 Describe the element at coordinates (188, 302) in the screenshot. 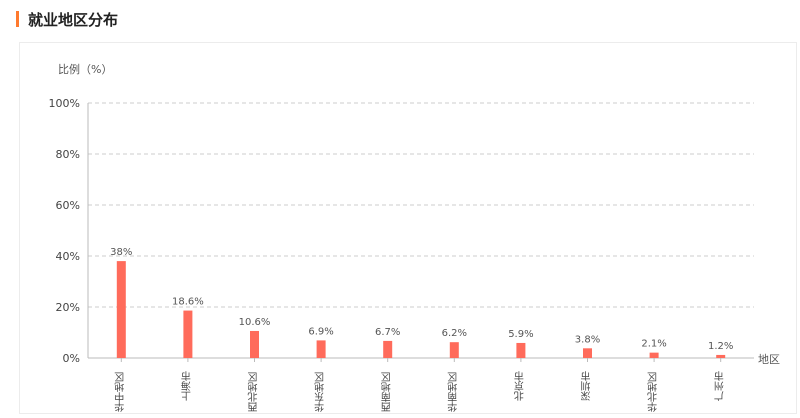

I see `data-label: 18.6%` at that location.